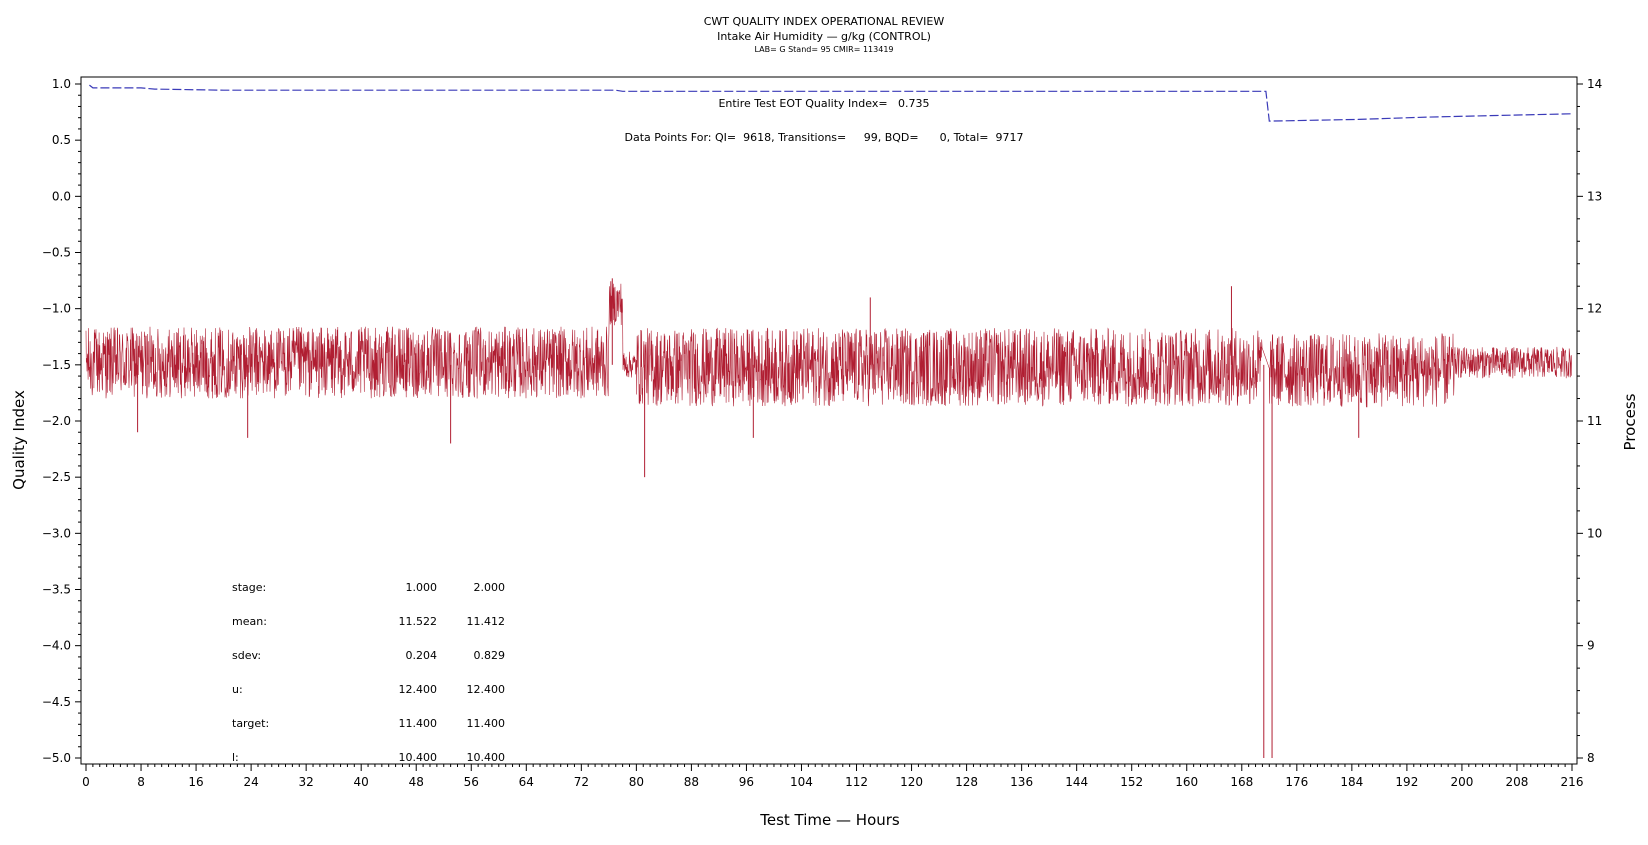 This screenshot has width=1648, height=845. What do you see at coordinates (1630, 421) in the screenshot?
I see `y-axis-right-label: Process` at bounding box center [1630, 421].